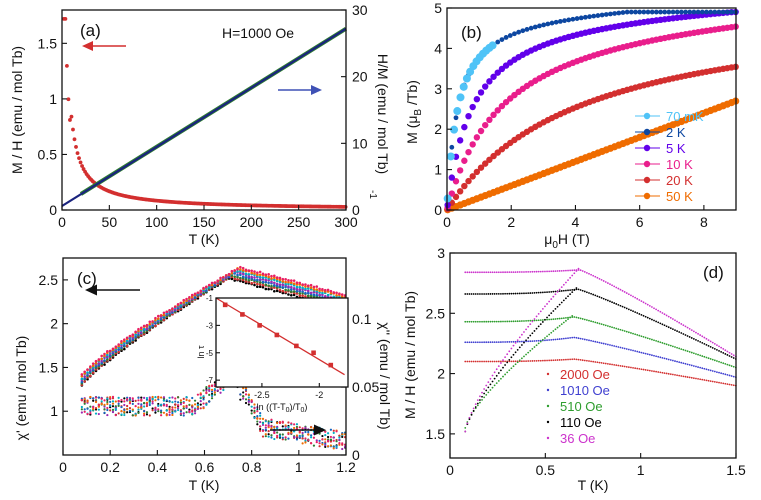 The width and height of the screenshot is (761, 500). I want to click on panel-a-y-ticks: 00.511.5, so click(52, 126).